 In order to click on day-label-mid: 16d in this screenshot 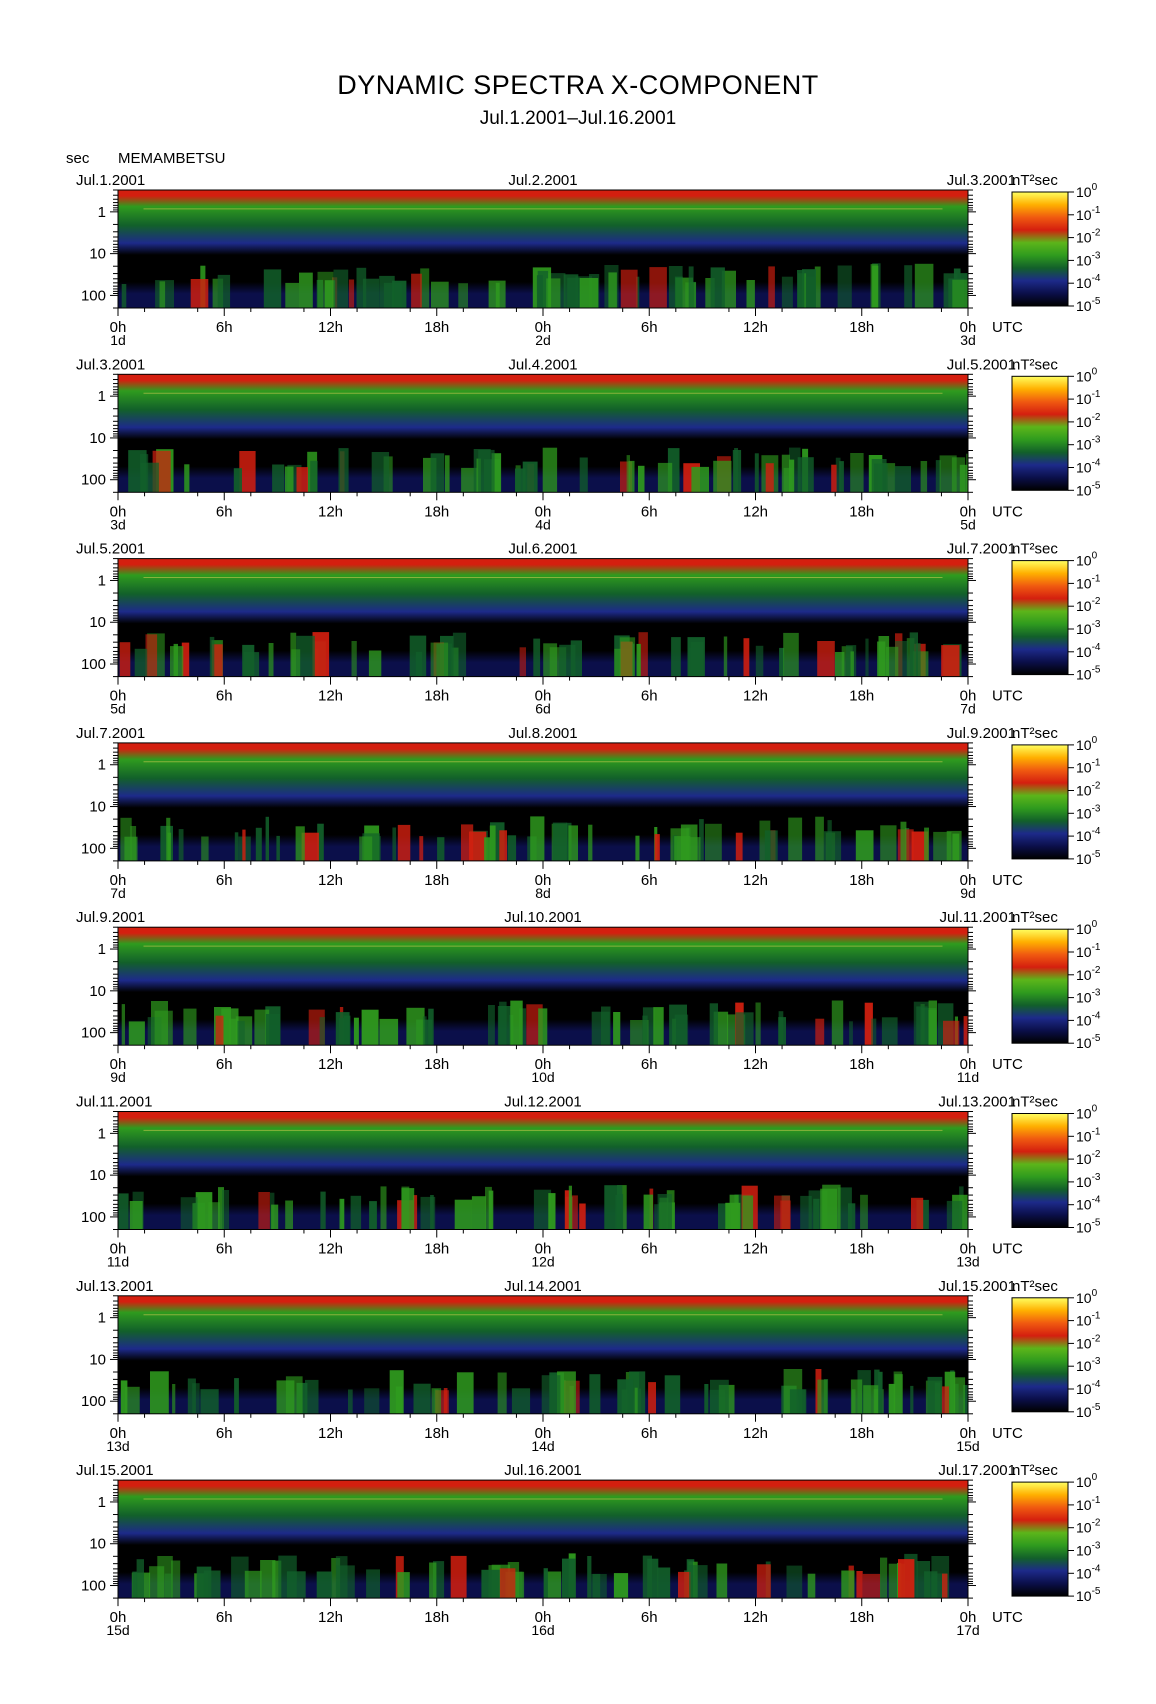, I will do `click(542, 1630)`.